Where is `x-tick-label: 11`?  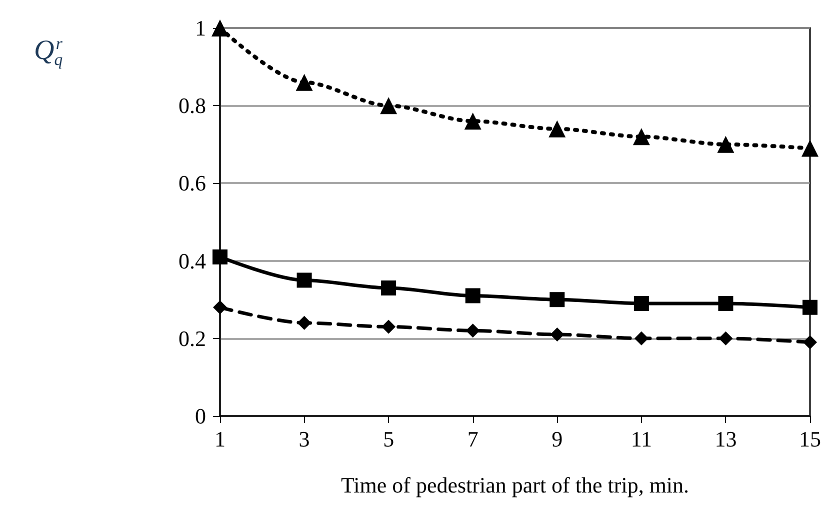 x-tick-label: 11 is located at coordinates (641, 439).